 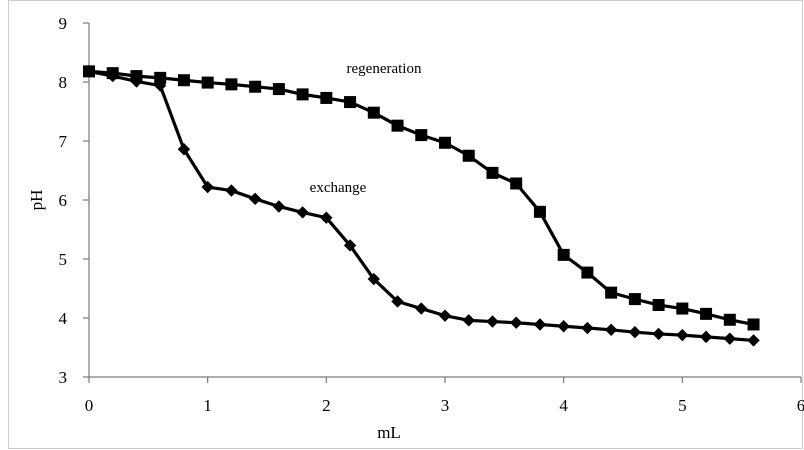 I want to click on x-tick-label: 0, so click(x=89, y=405).